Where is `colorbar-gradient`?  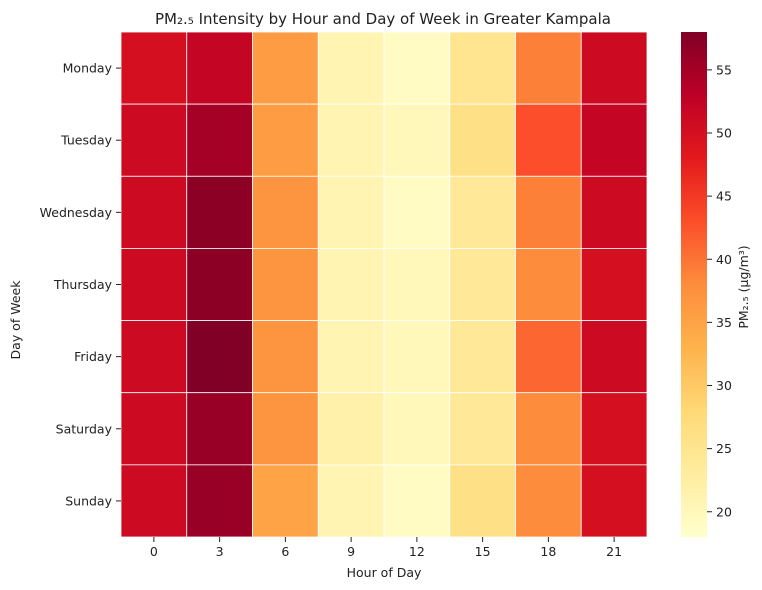 colorbar-gradient is located at coordinates (694, 284).